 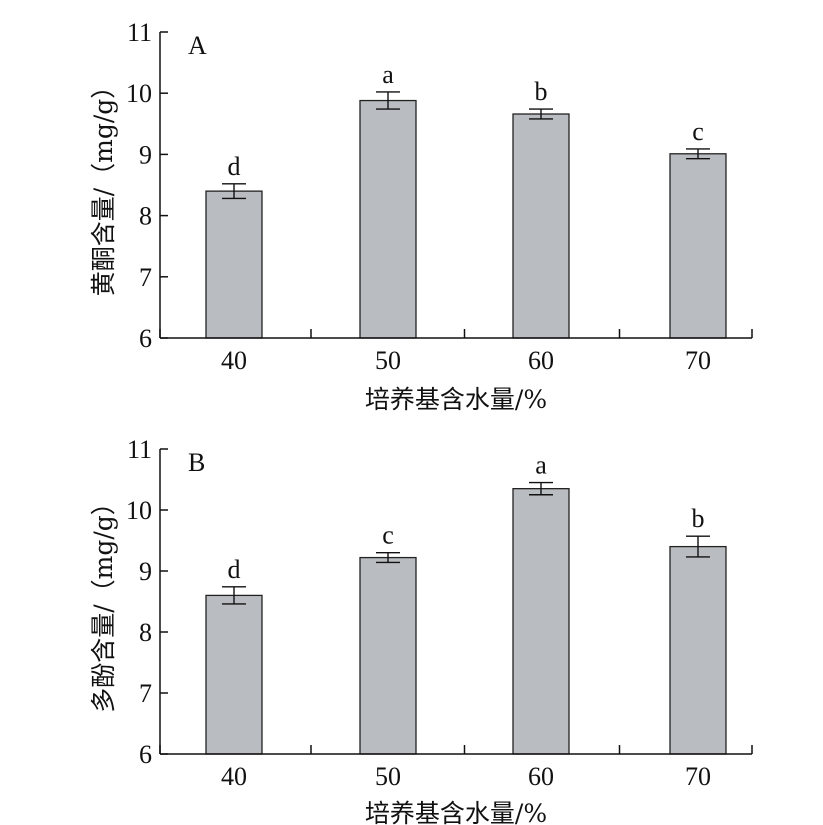 I want to click on panel-b-y-tick-label: 6, so click(x=145, y=754).